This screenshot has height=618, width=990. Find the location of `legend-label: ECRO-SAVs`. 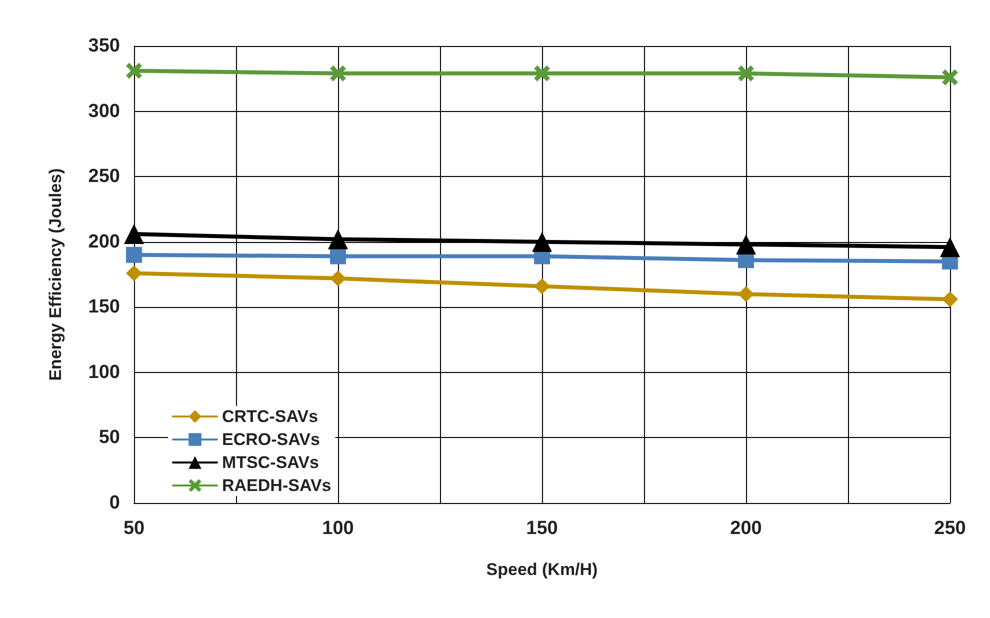

legend-label: ECRO-SAVs is located at coordinates (271, 439).